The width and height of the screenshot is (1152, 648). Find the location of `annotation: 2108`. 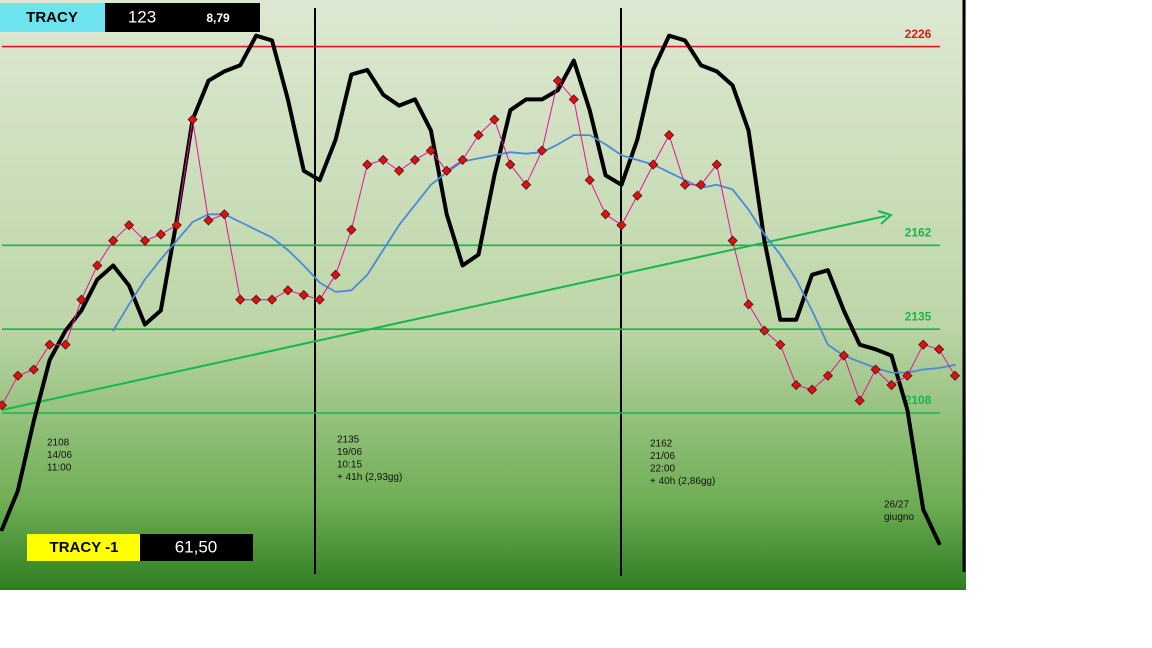

annotation: 2108 is located at coordinates (58, 443).